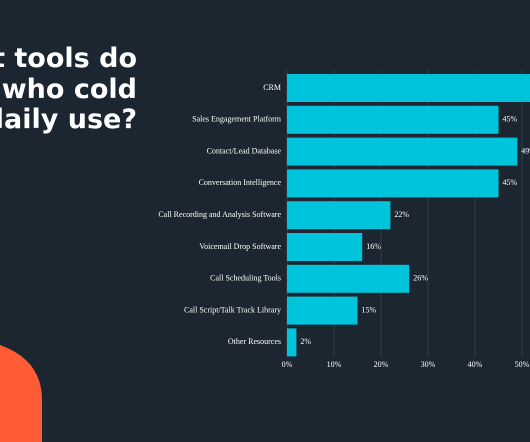 The height and width of the screenshot is (442, 530). What do you see at coordinates (373, 246) in the screenshot?
I see `value-label: 16%` at bounding box center [373, 246].